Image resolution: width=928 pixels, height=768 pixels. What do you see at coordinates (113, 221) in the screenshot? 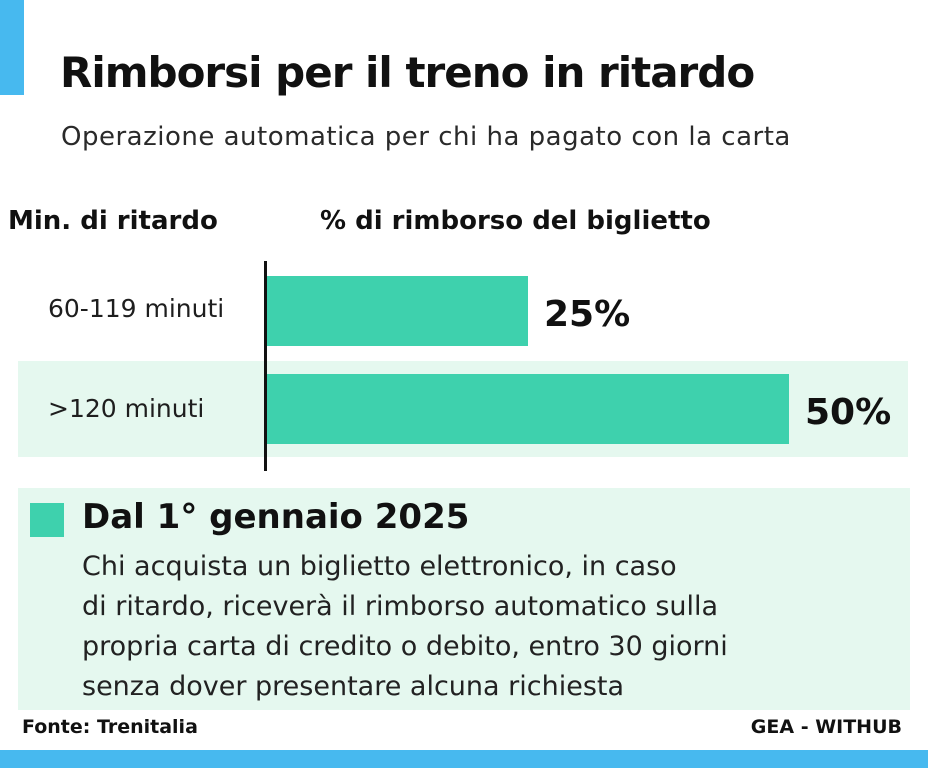
I see `category-column-header: Min. di ritardo` at bounding box center [113, 221].